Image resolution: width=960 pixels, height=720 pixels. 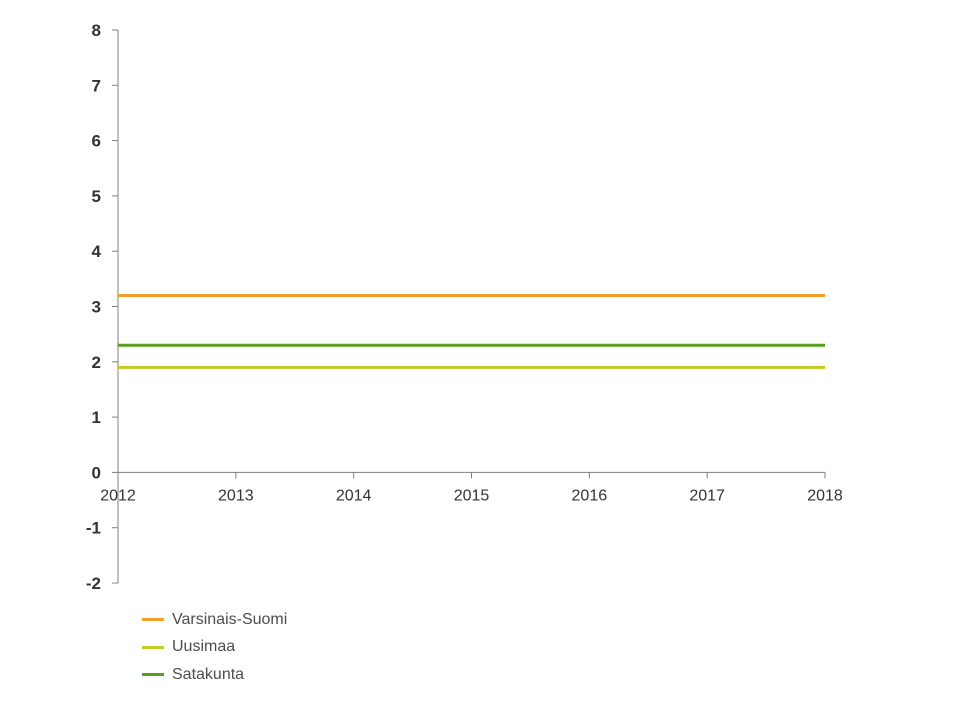 What do you see at coordinates (472, 495) in the screenshot?
I see `x-tick-label: 2015` at bounding box center [472, 495].